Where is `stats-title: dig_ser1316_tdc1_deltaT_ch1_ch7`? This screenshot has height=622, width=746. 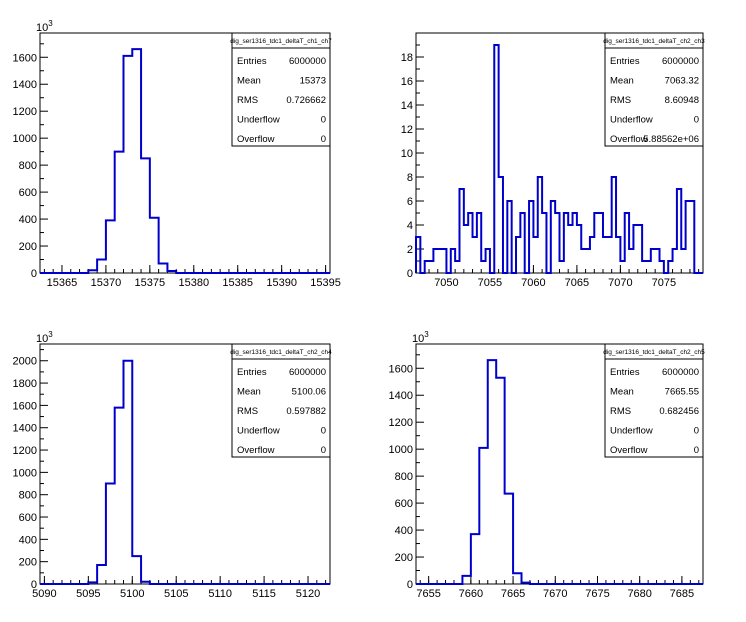 stats-title: dig_ser1316_tdc1_deltaT_ch1_ch7 is located at coordinates (281, 41).